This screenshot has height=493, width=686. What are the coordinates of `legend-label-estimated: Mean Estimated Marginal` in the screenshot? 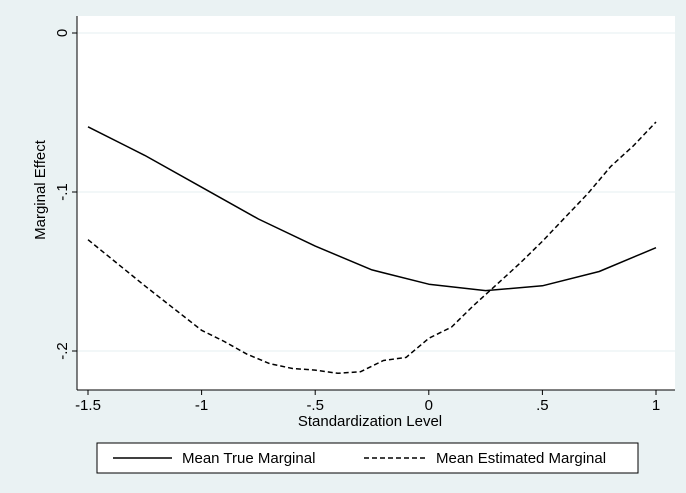 It's located at (521, 458).